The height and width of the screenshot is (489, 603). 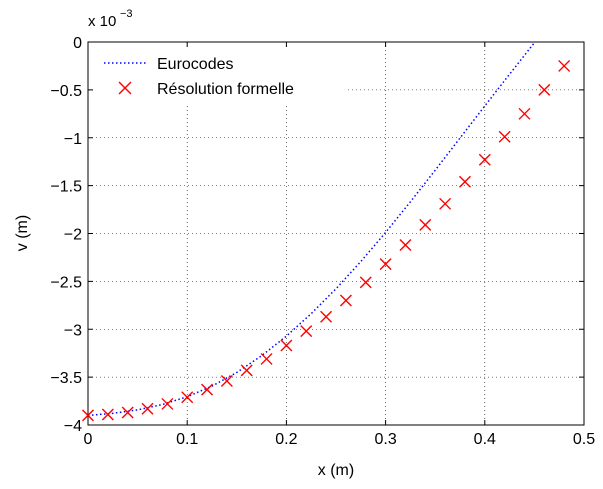 I want to click on y-tick-label: −2.5, so click(x=66, y=282).